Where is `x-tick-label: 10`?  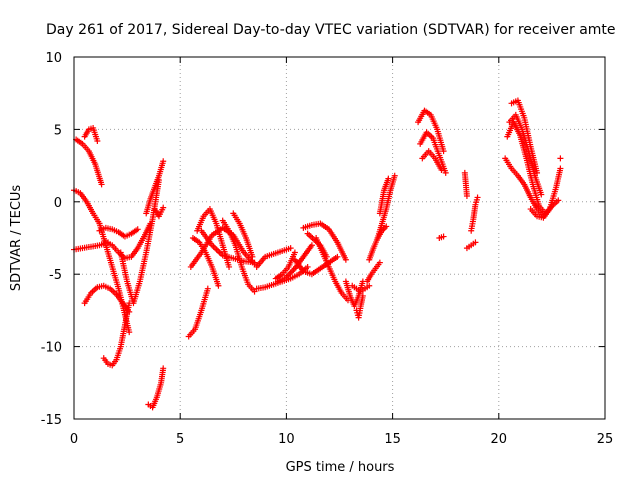
x-tick-label: 10 is located at coordinates (286, 439).